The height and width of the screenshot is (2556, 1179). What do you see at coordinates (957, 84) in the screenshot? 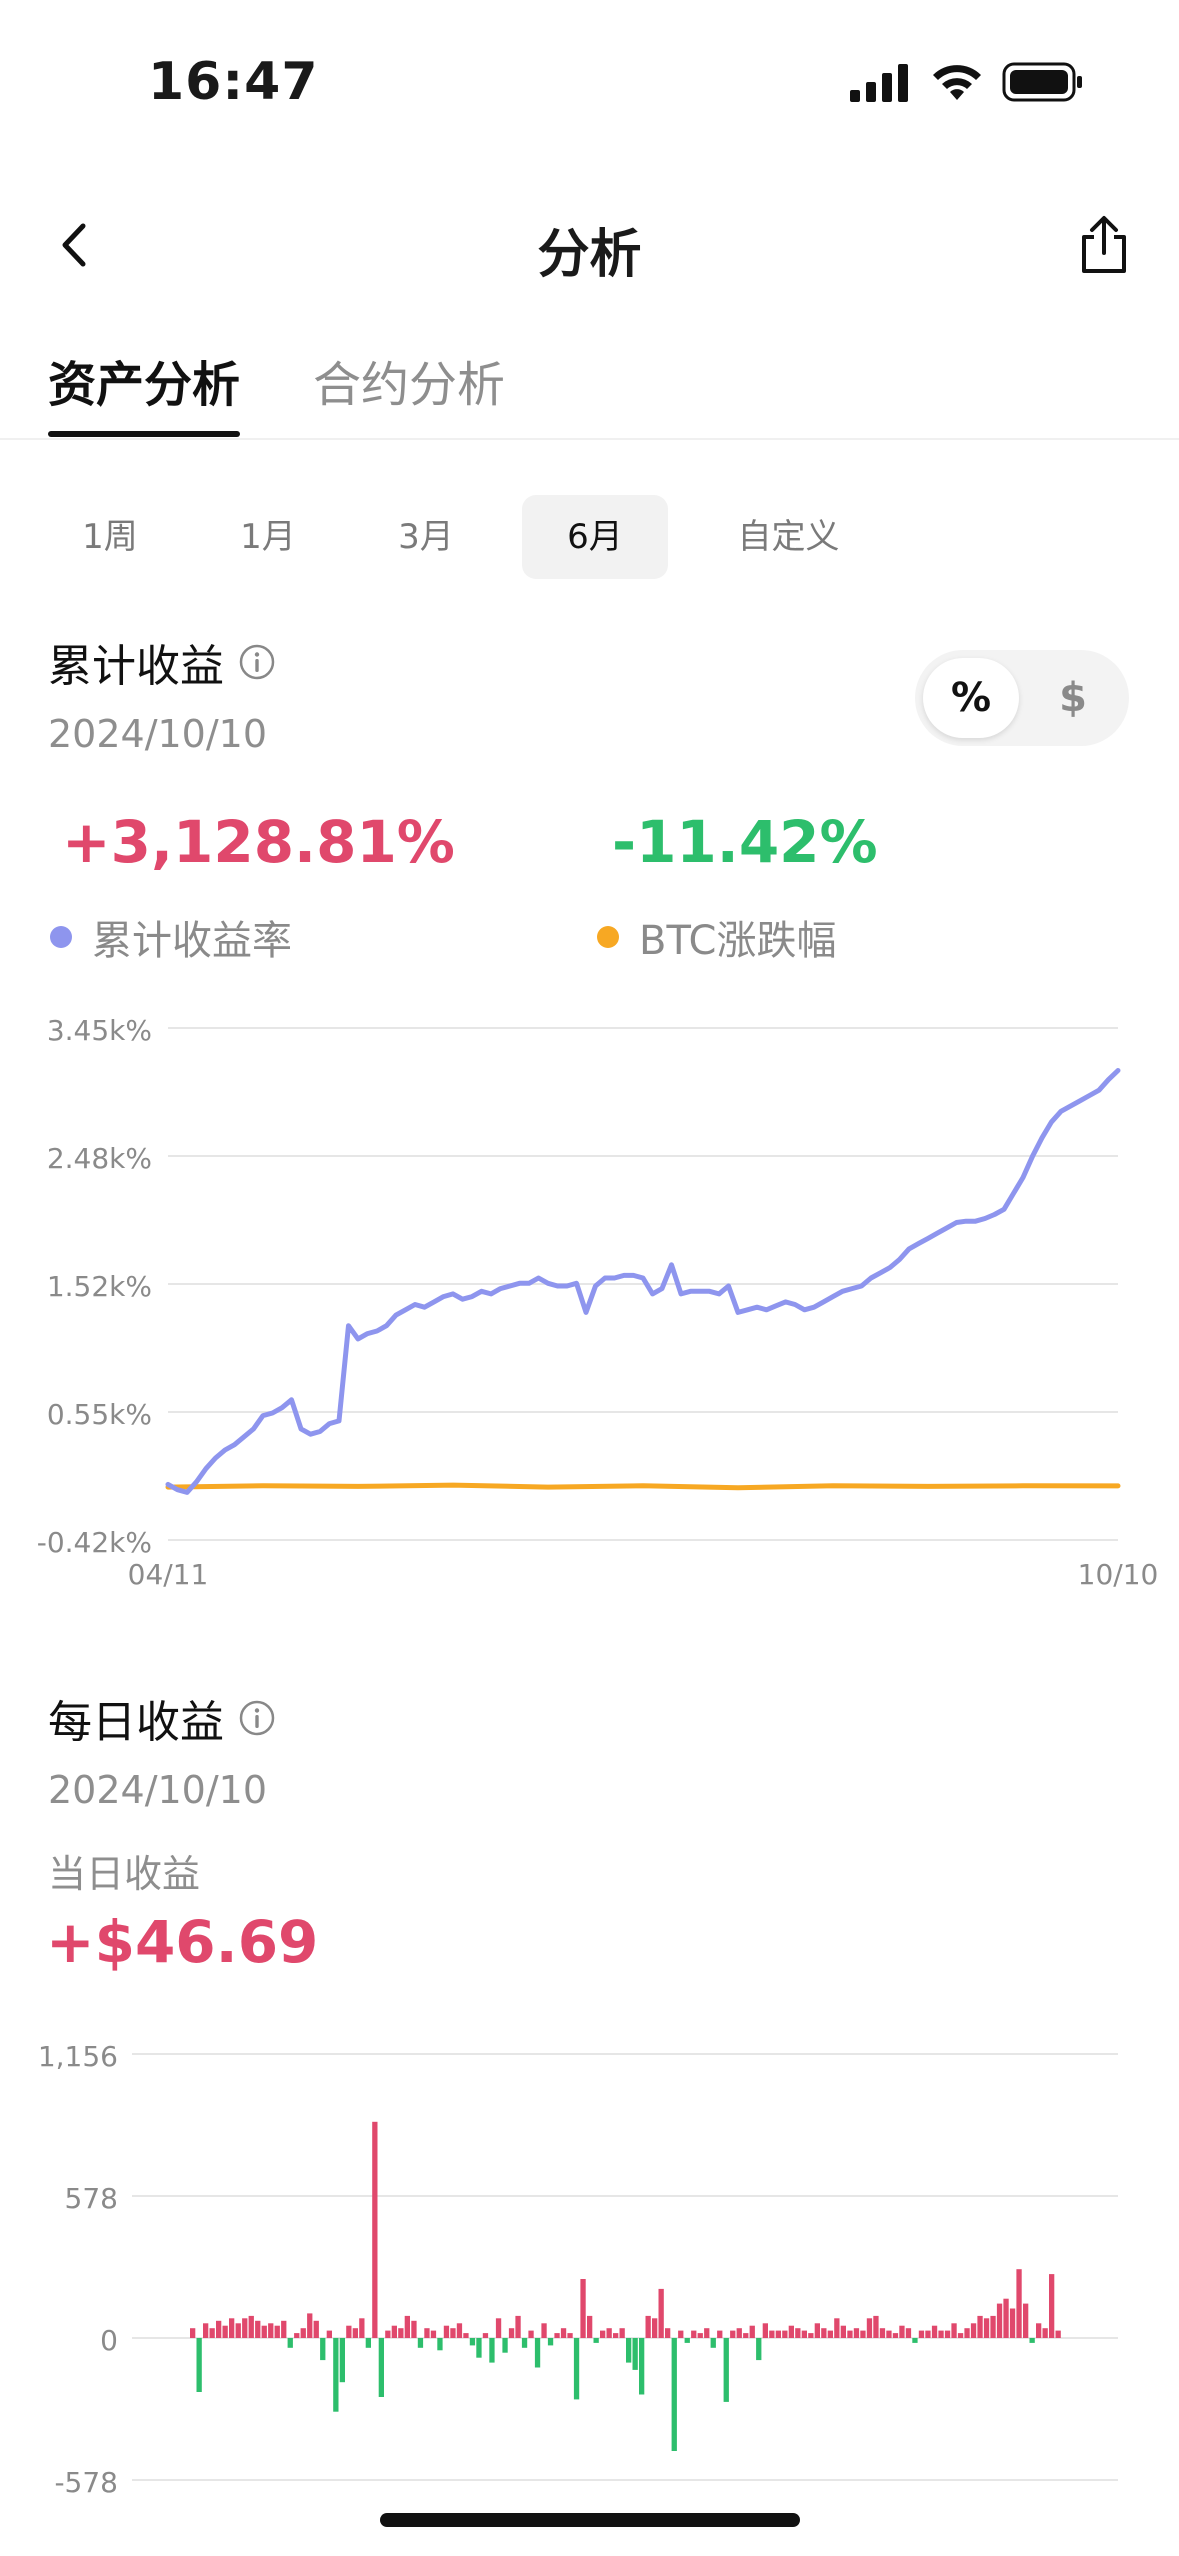
I see `wifi-icon` at bounding box center [957, 84].